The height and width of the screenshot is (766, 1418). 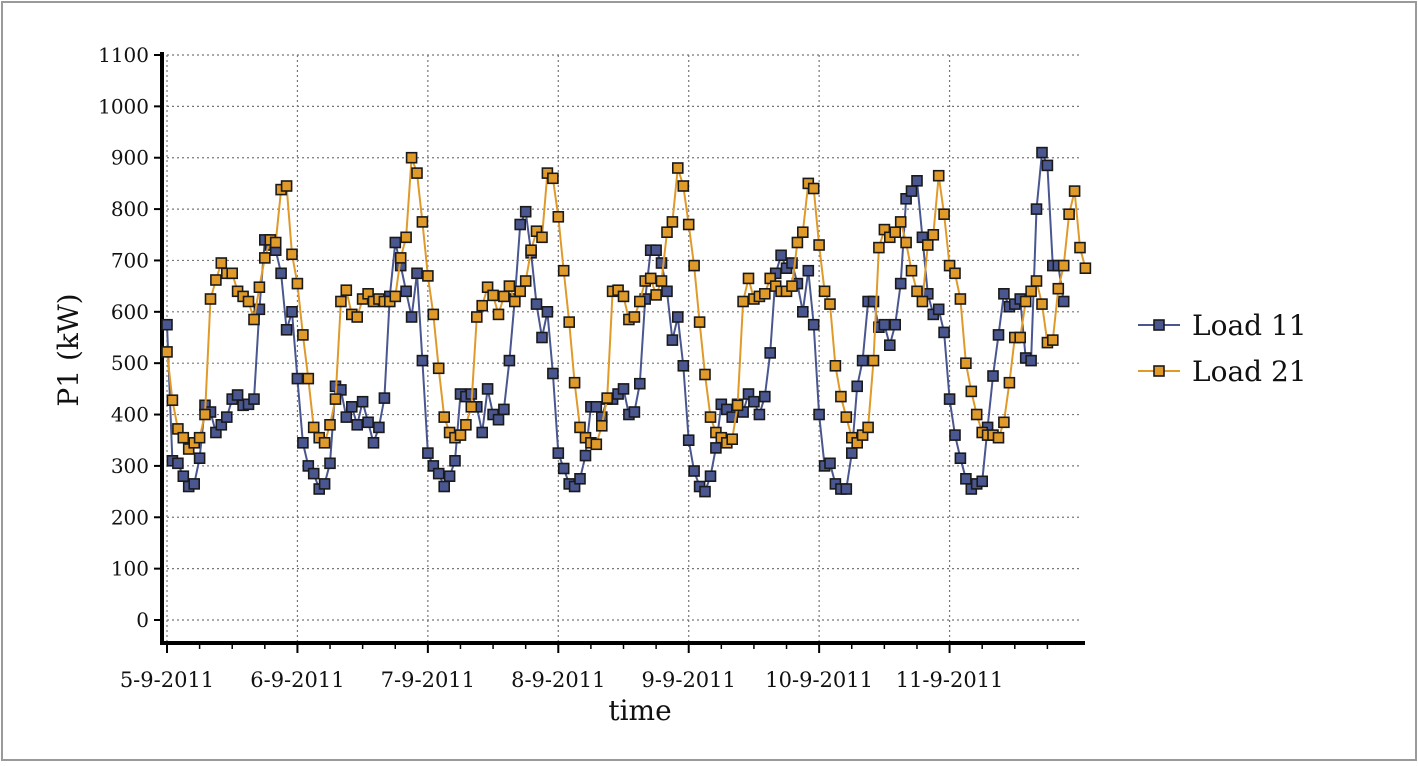 I want to click on y-tick-label: 600, so click(x=130, y=312).